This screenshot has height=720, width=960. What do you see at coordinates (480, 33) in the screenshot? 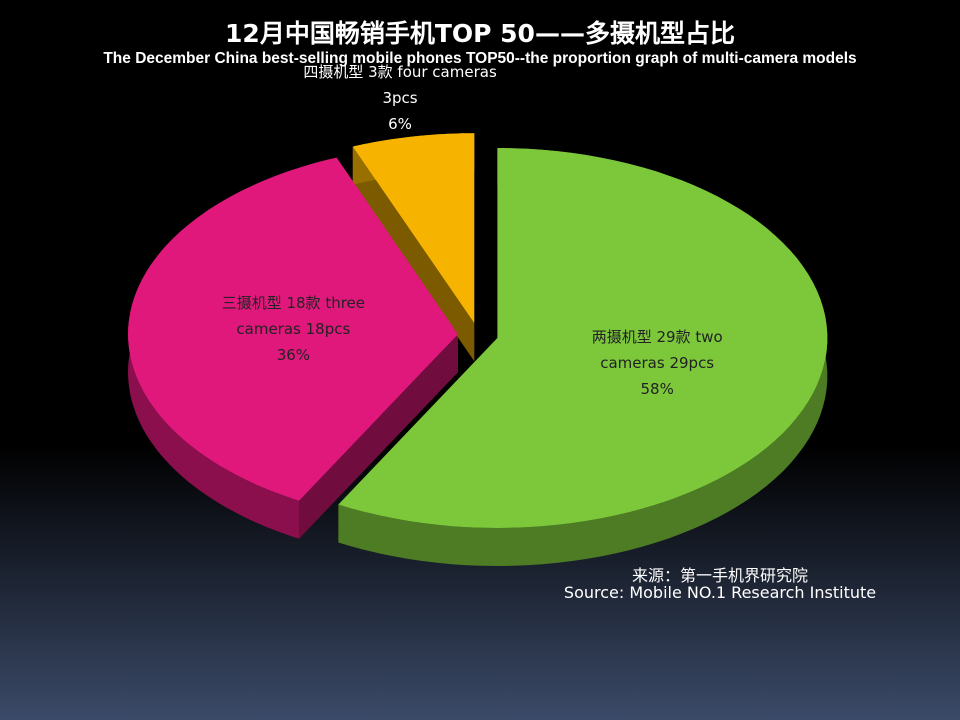
I see `chart-title: 12月中国畅销手机TOP 50——多摄机型占比` at bounding box center [480, 33].